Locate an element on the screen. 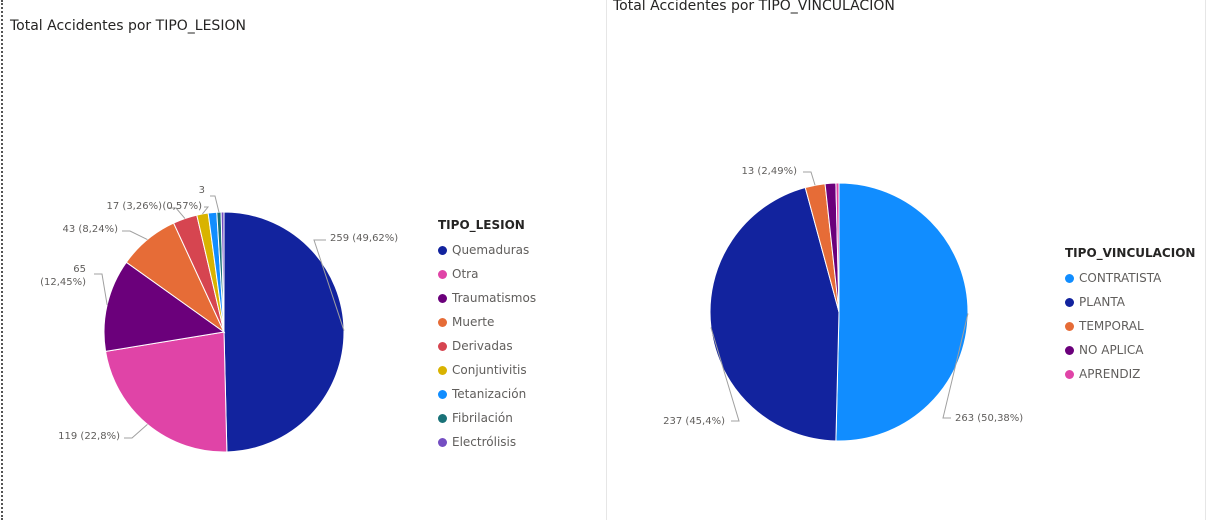  legend-label: Tetanización is located at coordinates (489, 394).